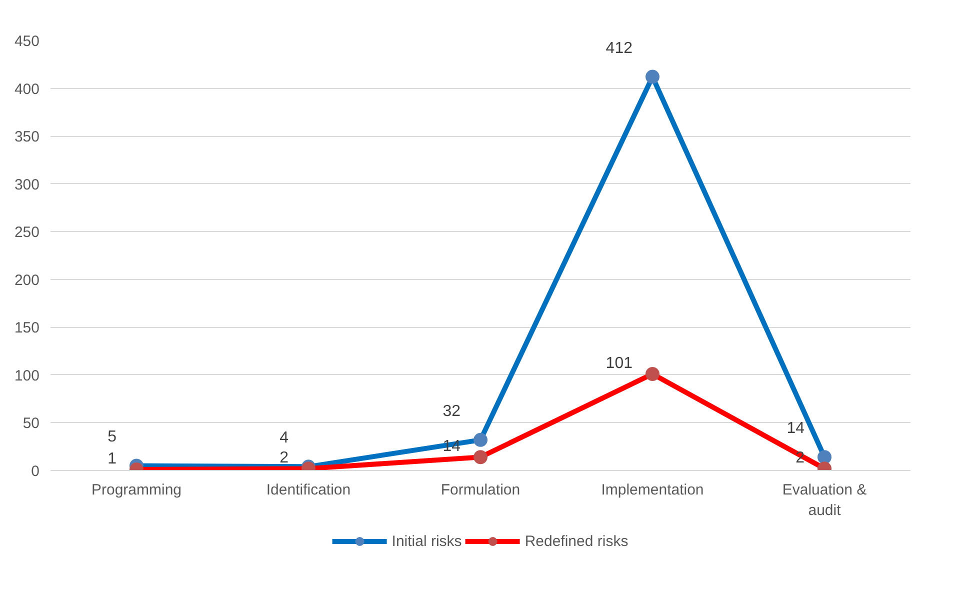 This screenshot has height=614, width=971. Describe the element at coordinates (451, 411) in the screenshot. I see `data-label: 32` at that location.